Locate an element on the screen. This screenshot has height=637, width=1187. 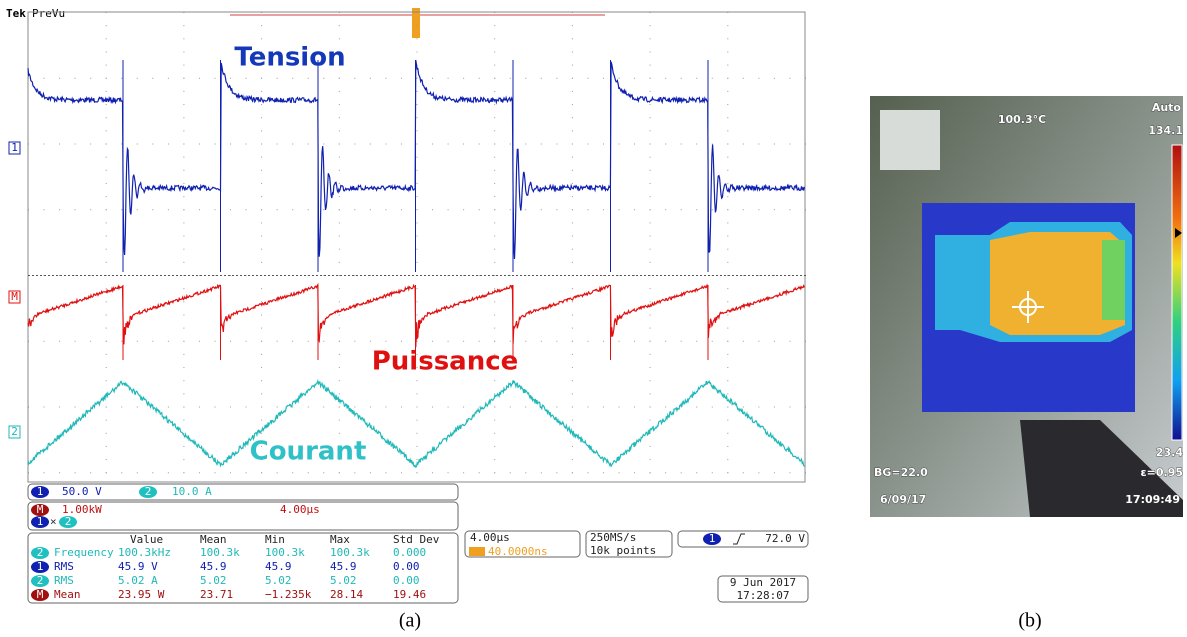
info-text: 0.00 is located at coordinates (406, 566).